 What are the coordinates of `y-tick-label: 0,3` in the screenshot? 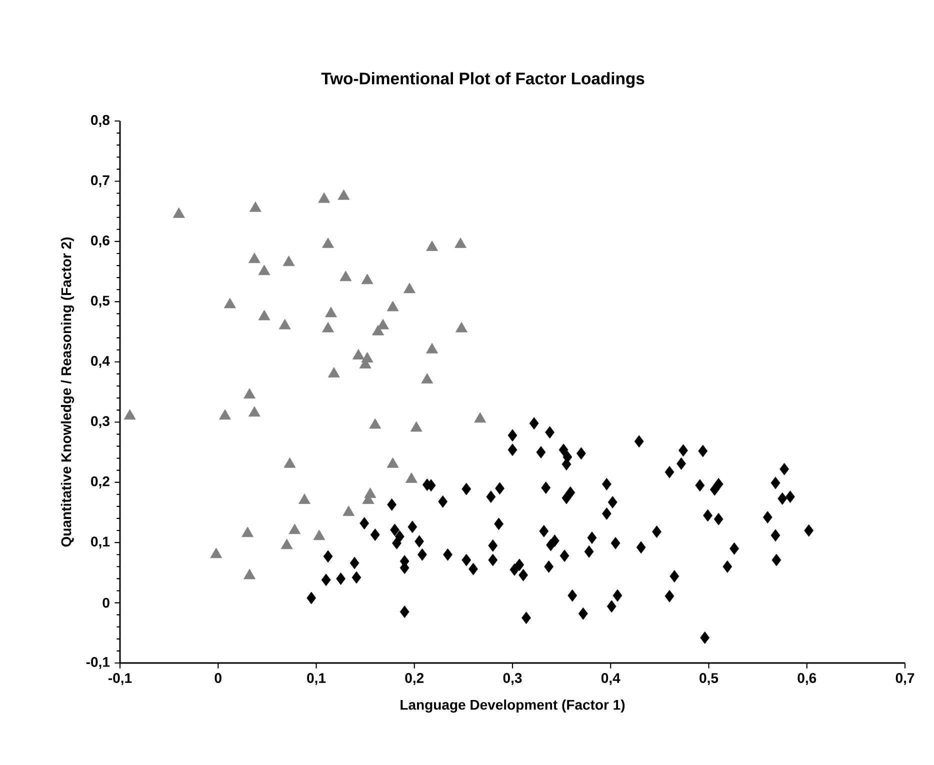 It's located at (100, 422).